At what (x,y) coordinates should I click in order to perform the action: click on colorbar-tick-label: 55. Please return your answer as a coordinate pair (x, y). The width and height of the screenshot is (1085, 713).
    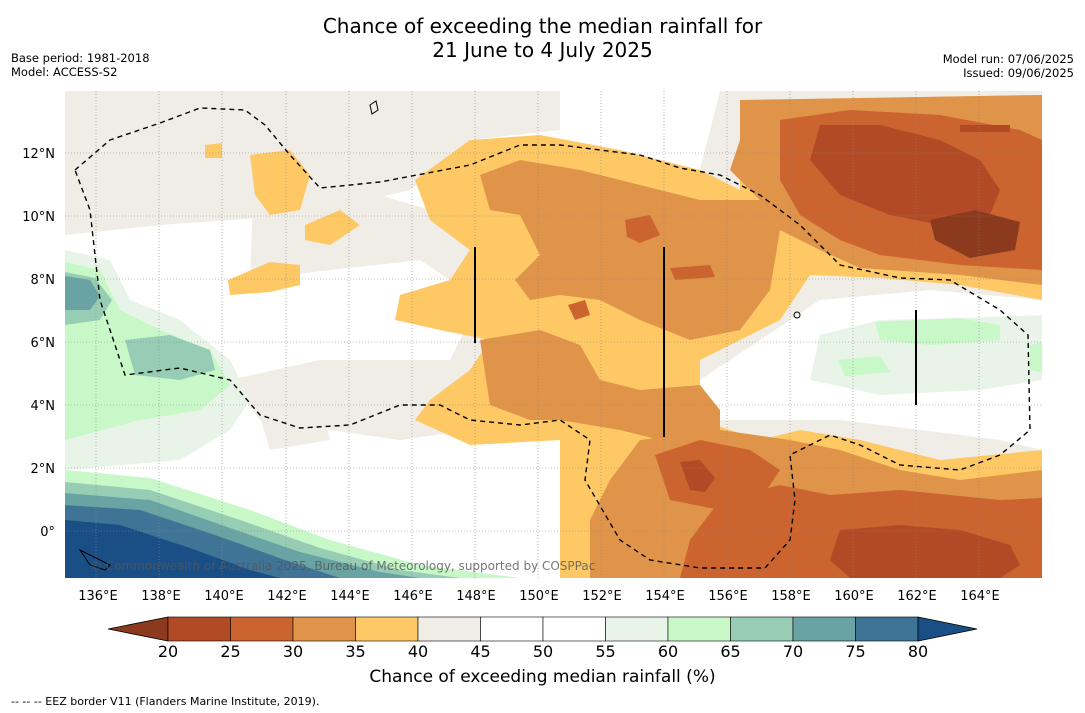
    Looking at the image, I should click on (605, 651).